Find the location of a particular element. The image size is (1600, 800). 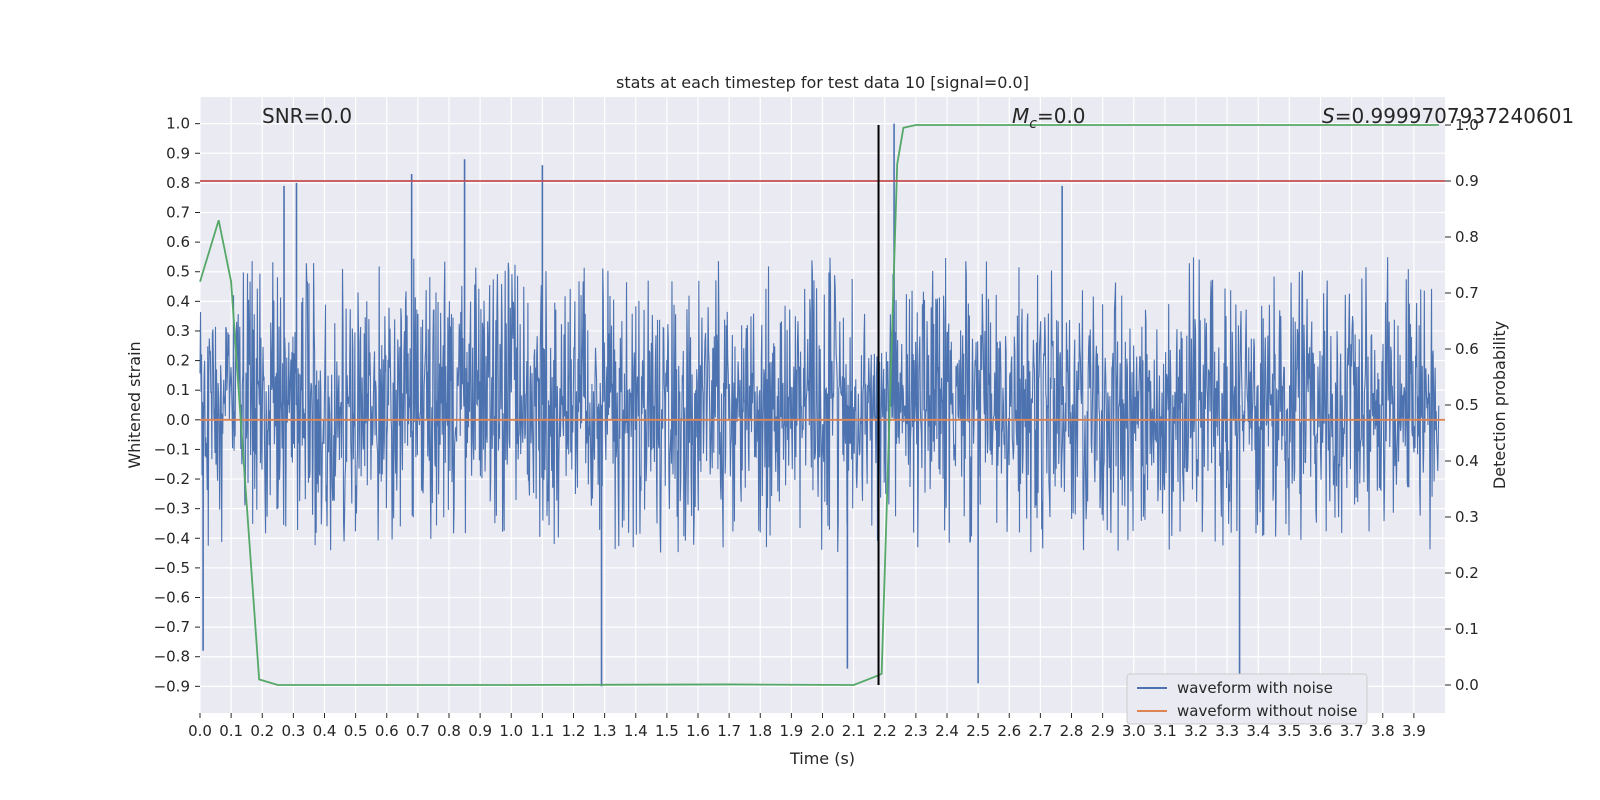

x-tick-label: 1.7 is located at coordinates (729, 731).